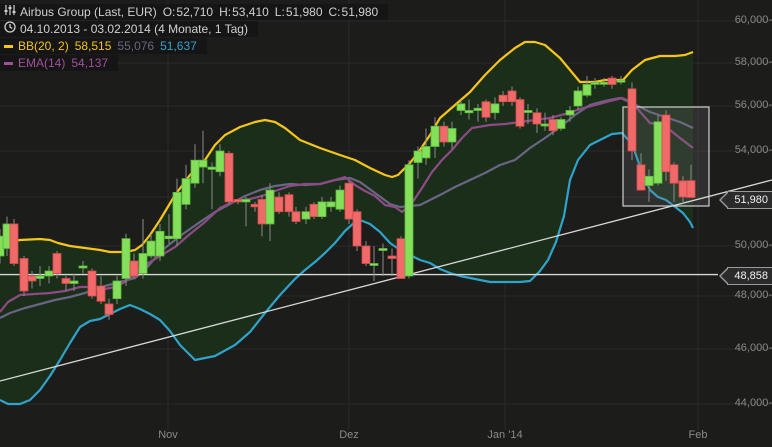 This screenshot has height=447, width=772. I want to click on close-value: 51,980, so click(360, 12).